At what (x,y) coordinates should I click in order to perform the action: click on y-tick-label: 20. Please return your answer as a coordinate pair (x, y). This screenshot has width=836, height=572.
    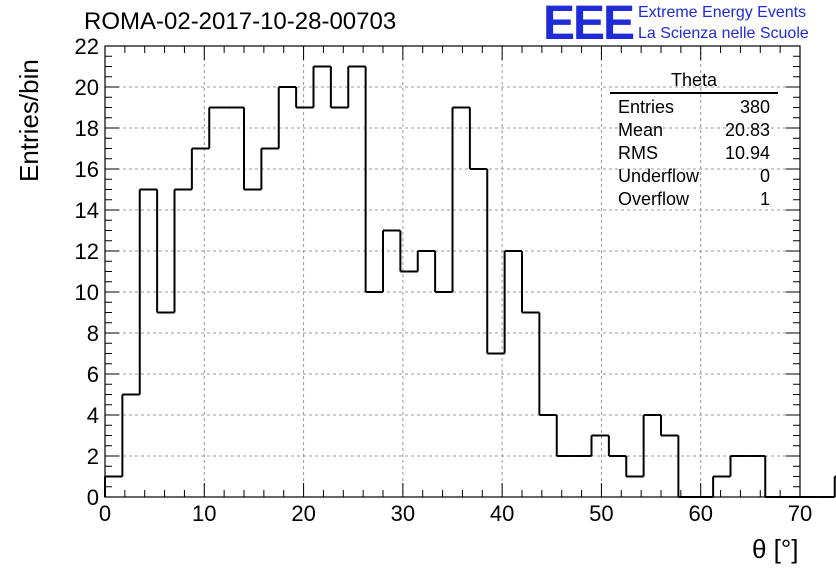
    Looking at the image, I should click on (87, 87).